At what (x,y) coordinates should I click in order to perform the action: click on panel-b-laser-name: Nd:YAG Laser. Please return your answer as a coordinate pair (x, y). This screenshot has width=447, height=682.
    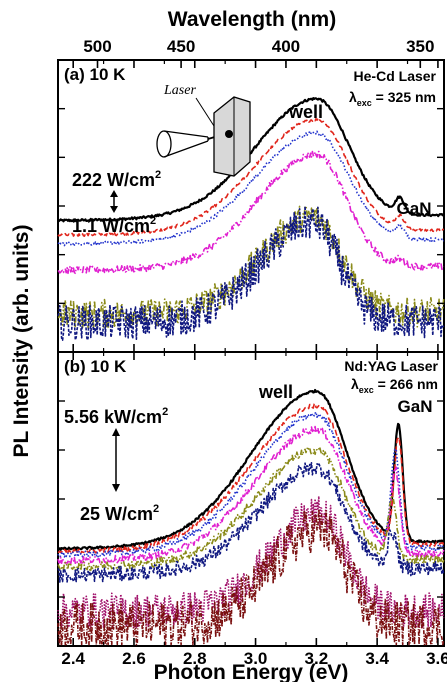
    Looking at the image, I should click on (391, 366).